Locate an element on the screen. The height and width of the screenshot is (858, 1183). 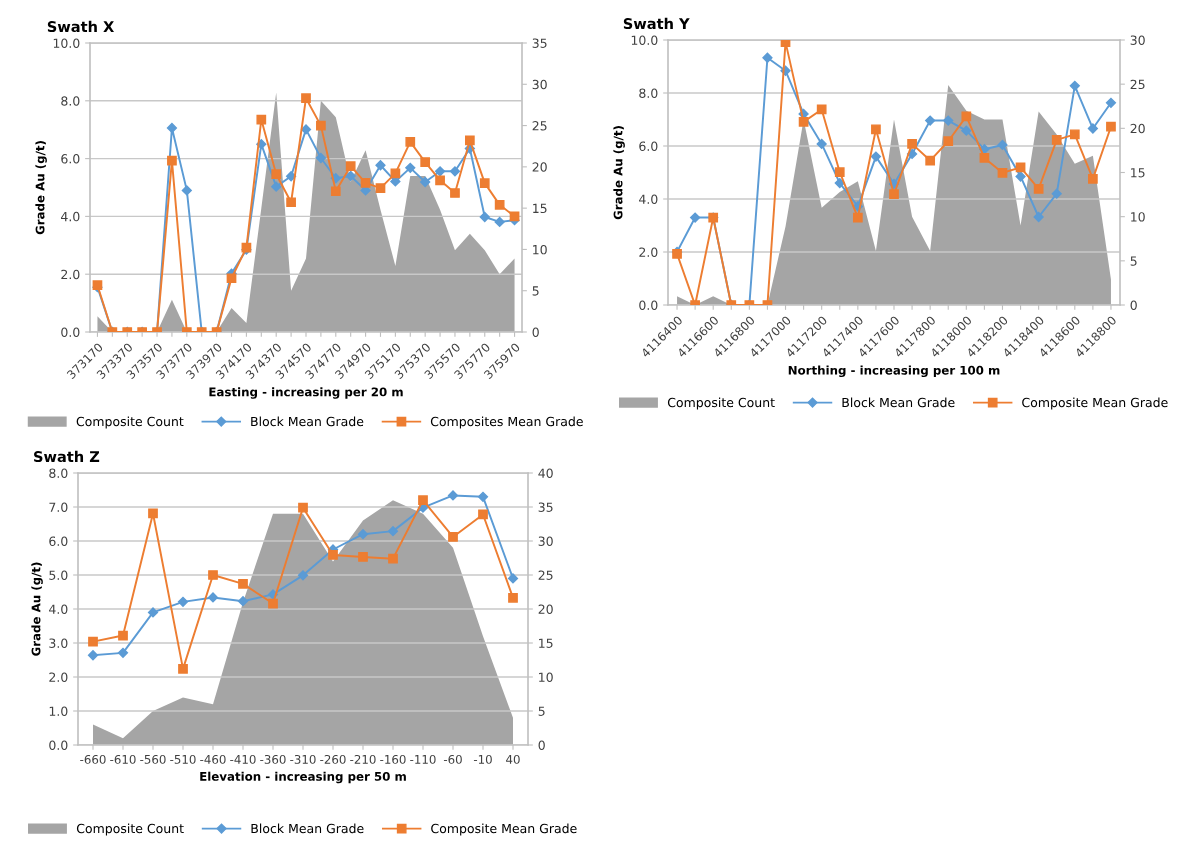
x-tick-label: -310 is located at coordinates (303, 759).